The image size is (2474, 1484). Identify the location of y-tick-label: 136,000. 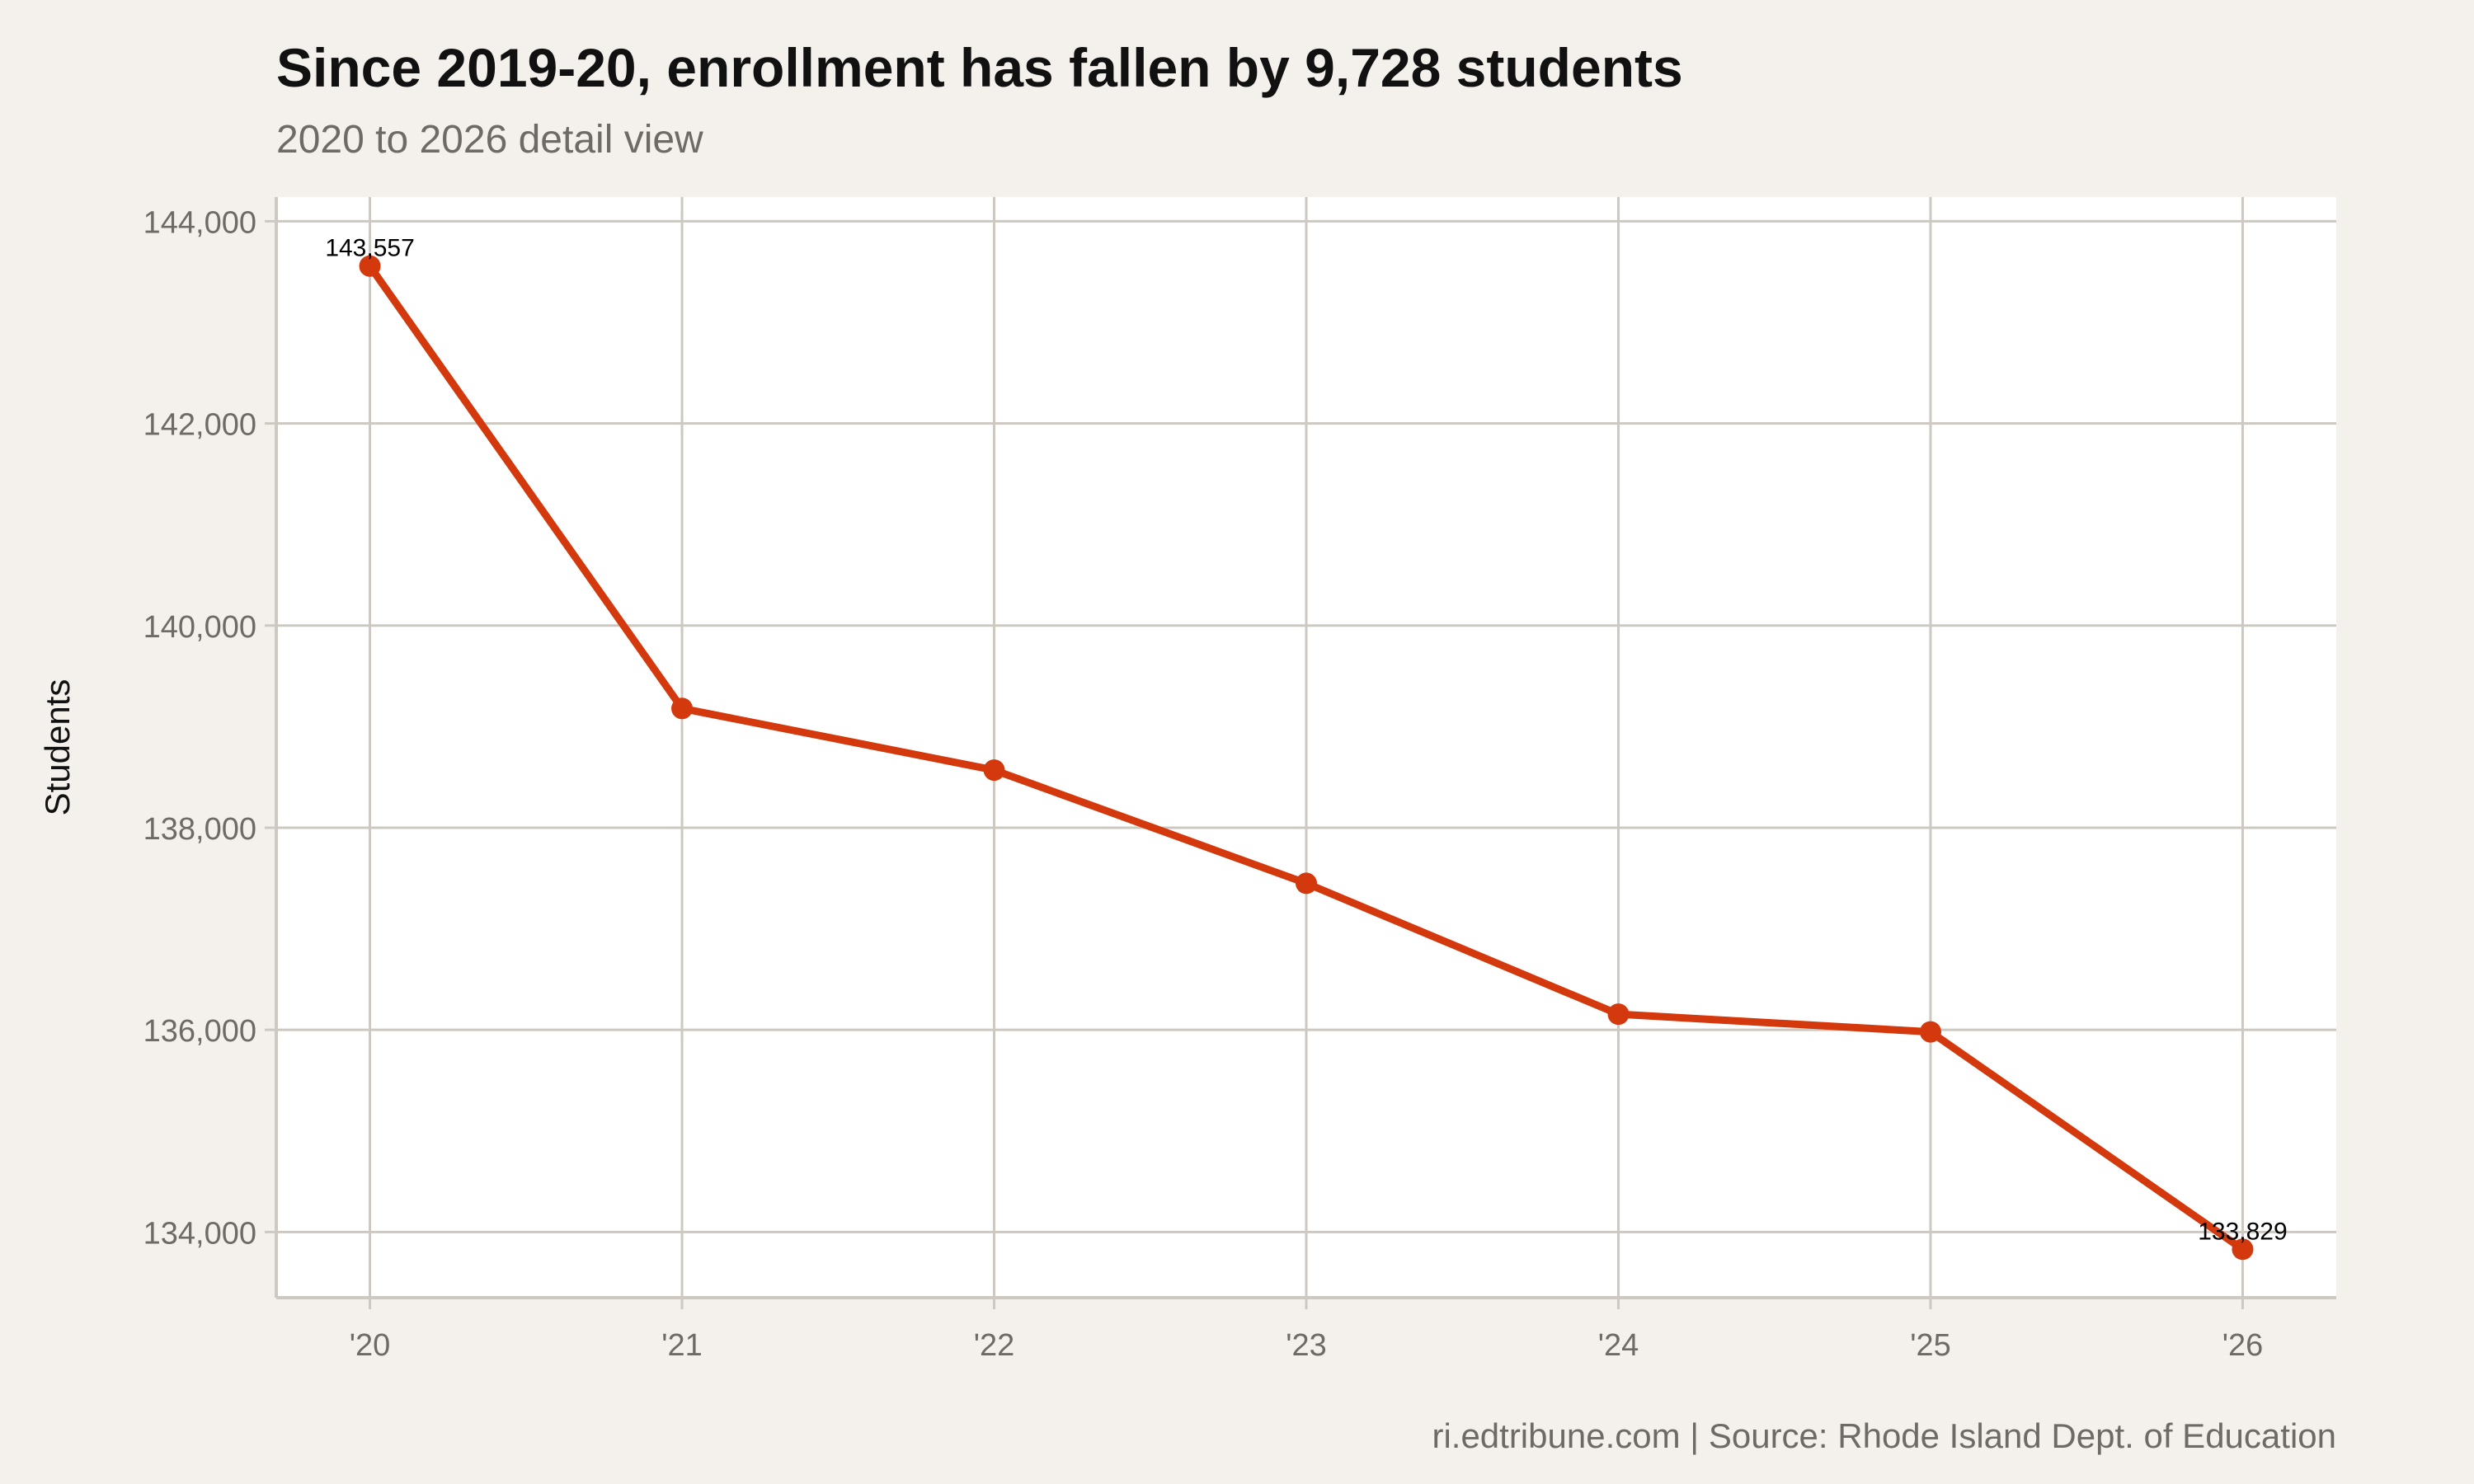
(199, 1031).